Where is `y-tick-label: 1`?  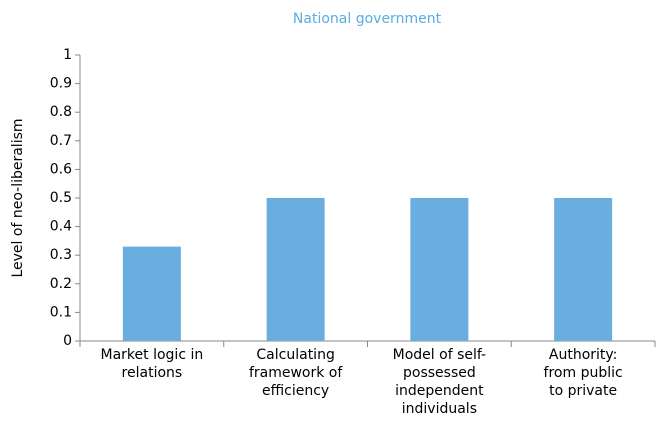
y-tick-label: 1 is located at coordinates (67, 55).